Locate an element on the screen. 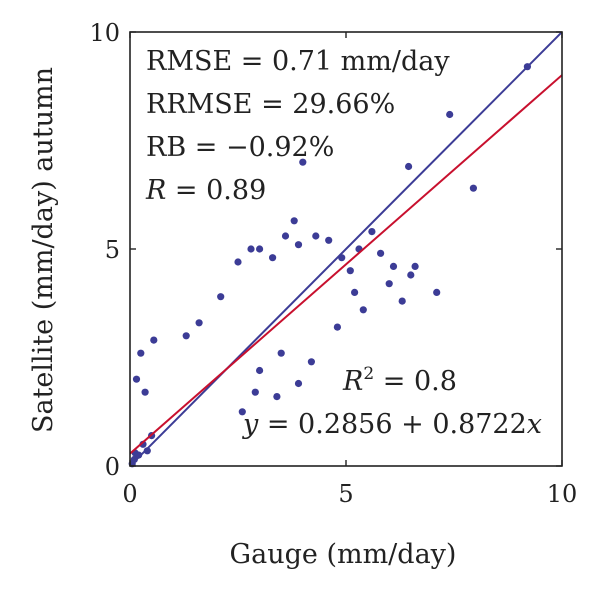 The width and height of the screenshot is (600, 594). rrmse-label: RRMSE = 29.66% is located at coordinates (270, 104).